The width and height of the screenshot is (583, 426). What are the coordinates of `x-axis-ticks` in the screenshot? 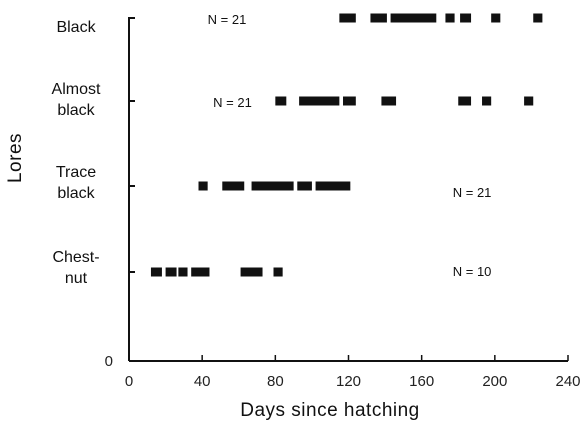 It's located at (348, 358).